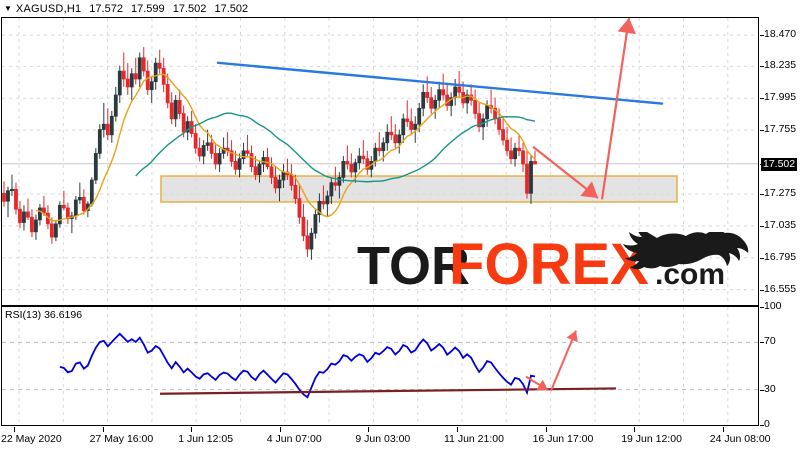  What do you see at coordinates (48, 8) in the screenshot?
I see `symbol-label: XAGUSD,H1` at bounding box center [48, 8].